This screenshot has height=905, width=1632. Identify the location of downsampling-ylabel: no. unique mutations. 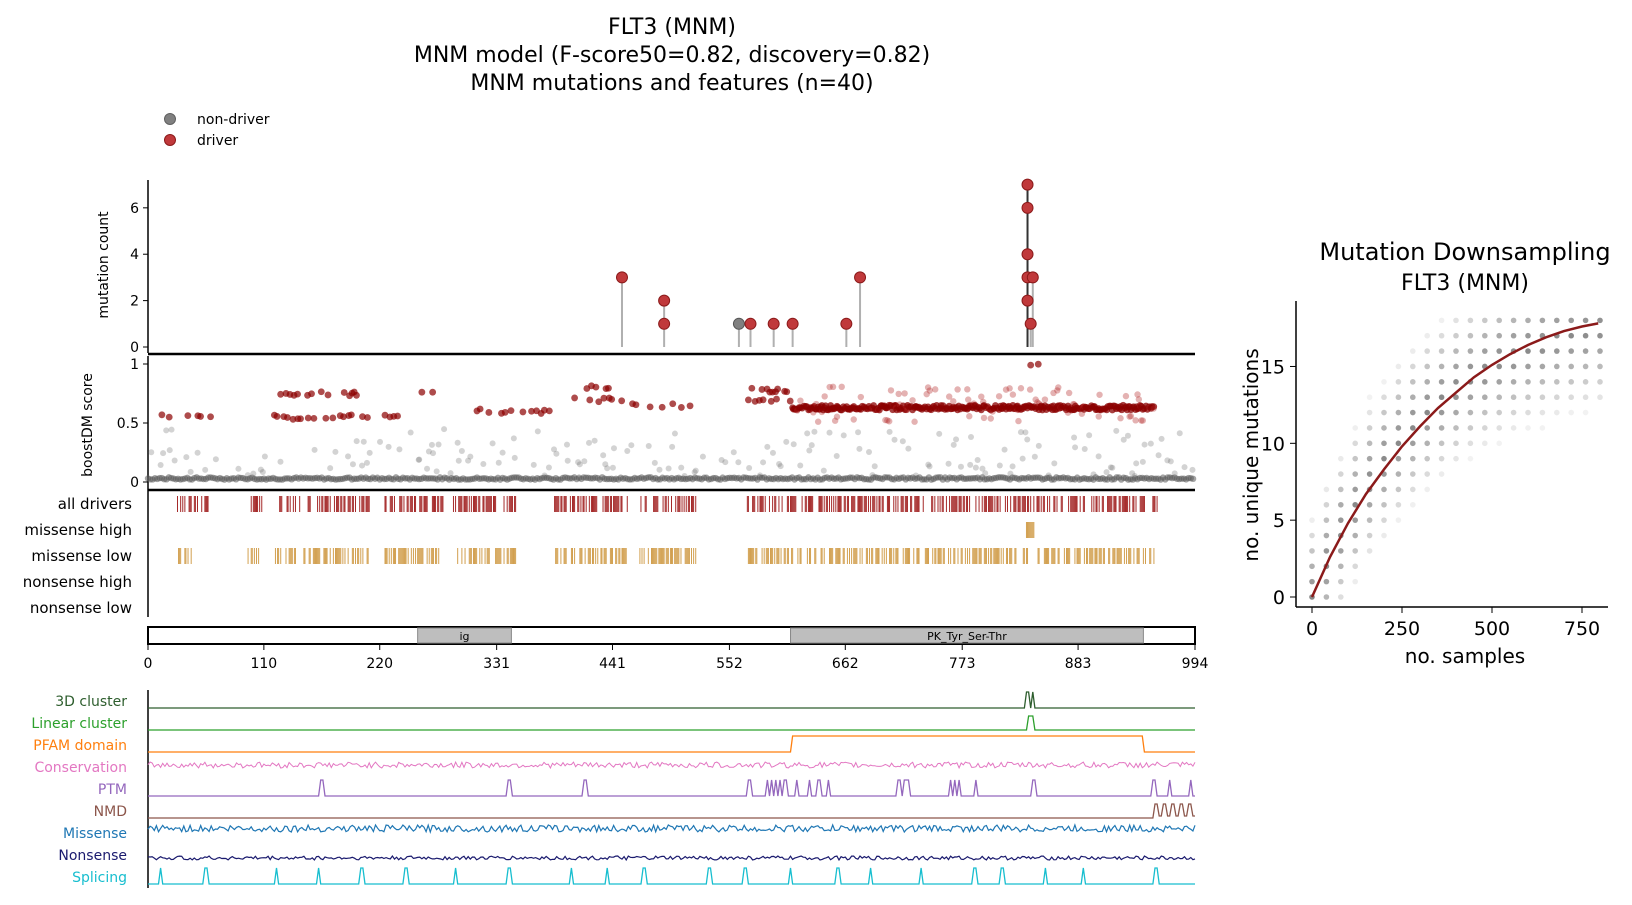
(1251, 454).